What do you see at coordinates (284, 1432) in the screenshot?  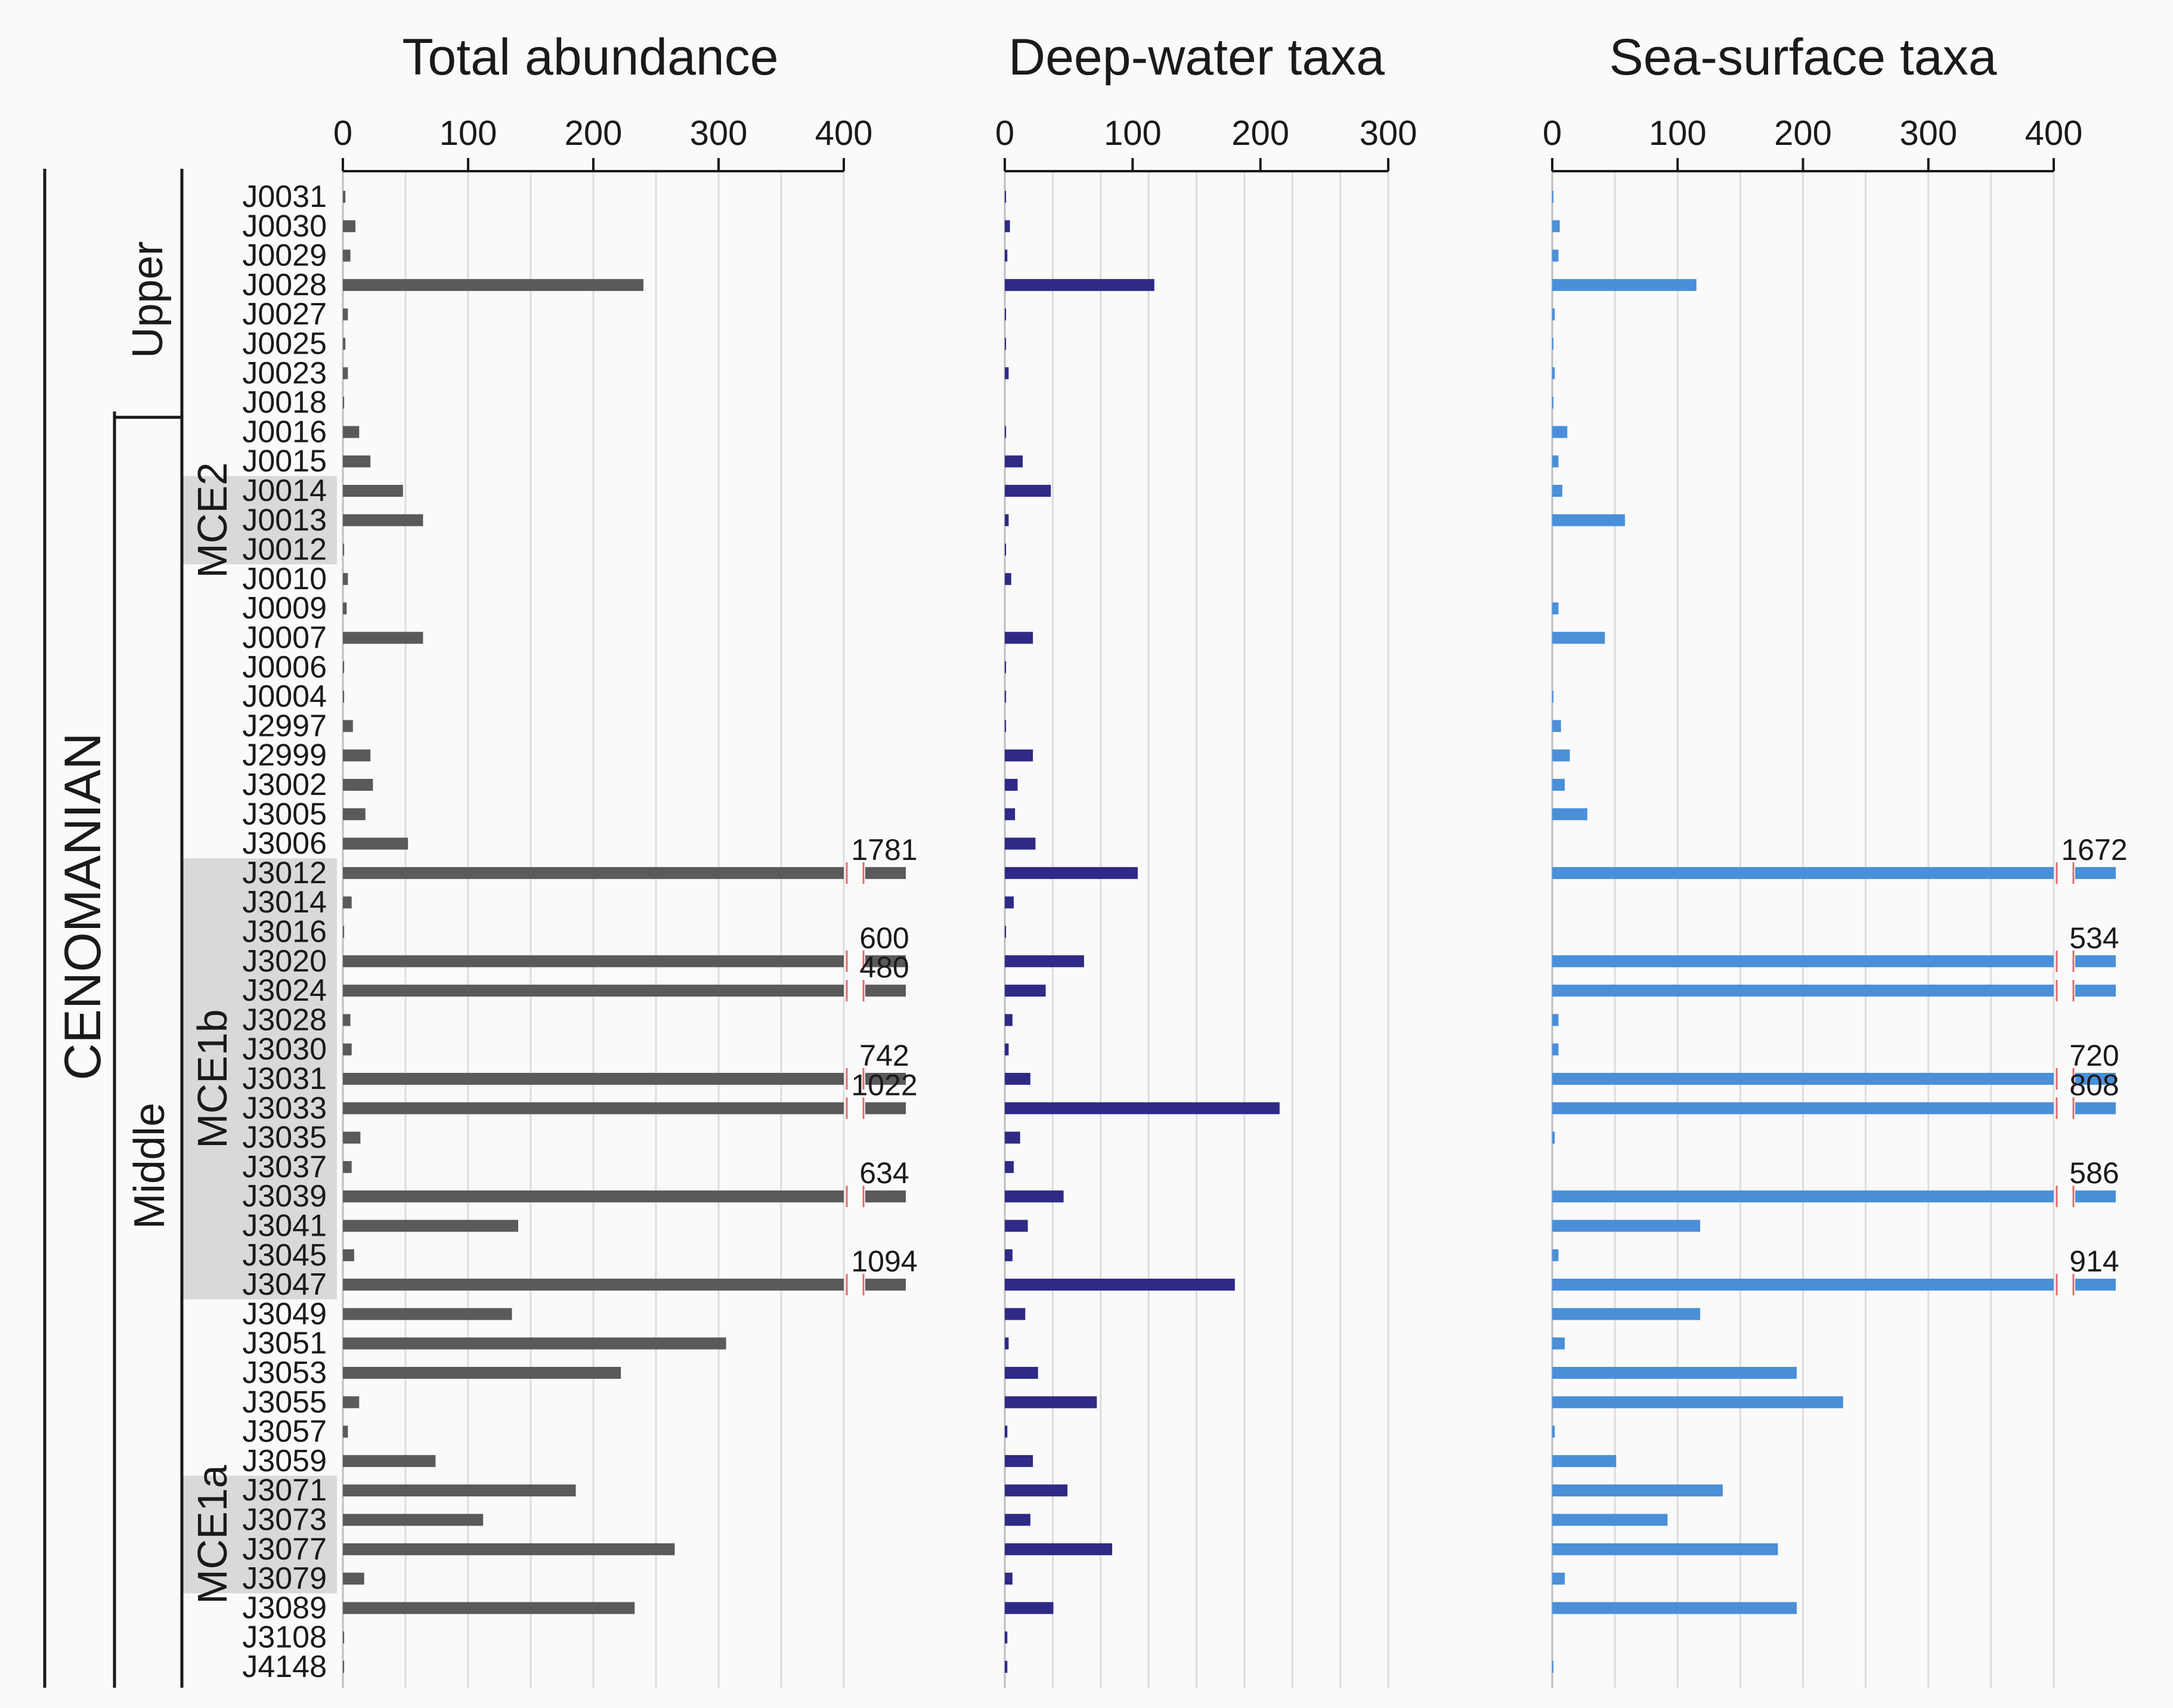 I see `sample-label: J3057` at bounding box center [284, 1432].